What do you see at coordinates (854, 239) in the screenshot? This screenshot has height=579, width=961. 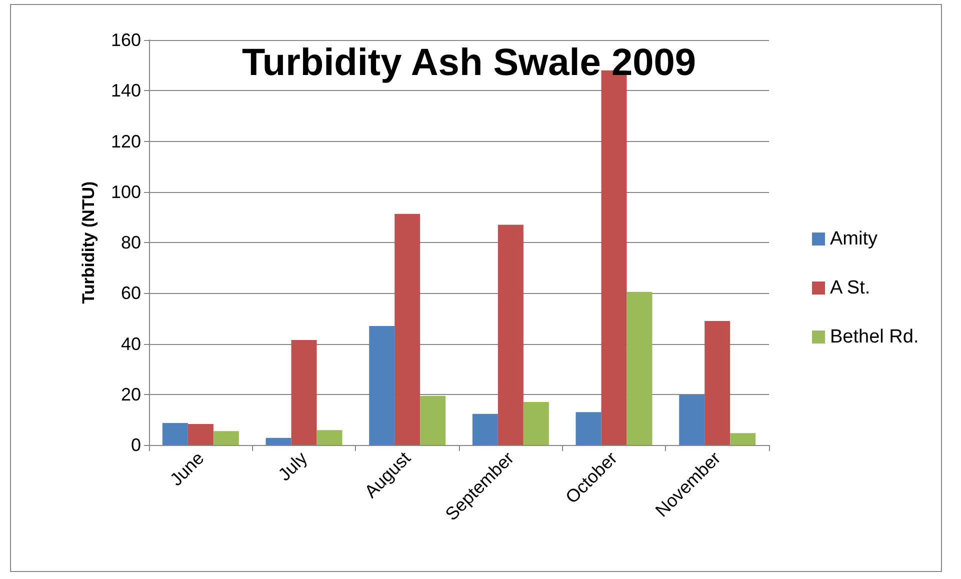 I see `legend-label: Amity` at bounding box center [854, 239].